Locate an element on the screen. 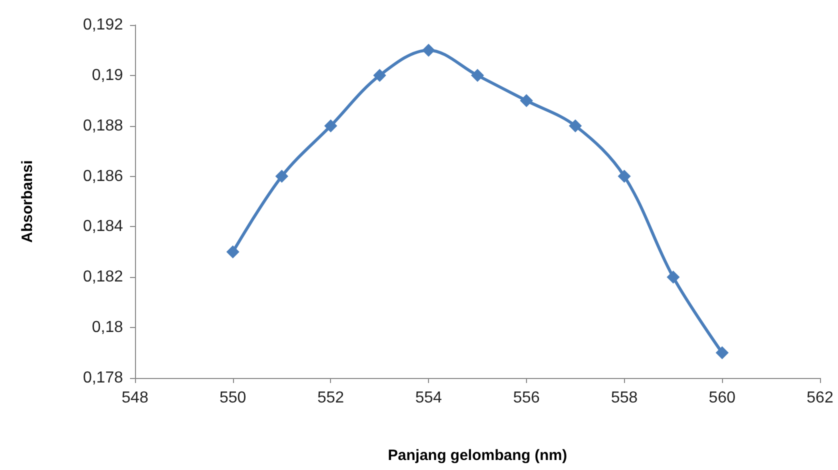  x-tick-label: 562 is located at coordinates (820, 398).